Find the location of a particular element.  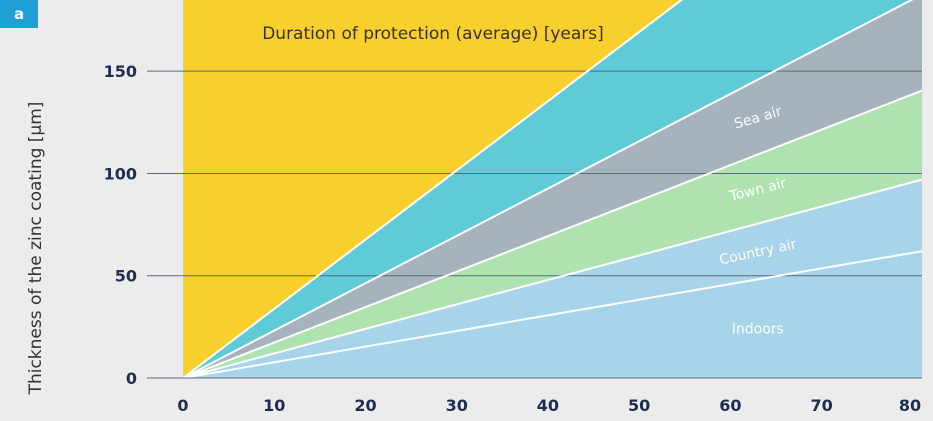

x-tick-label: 30 is located at coordinates (457, 405).